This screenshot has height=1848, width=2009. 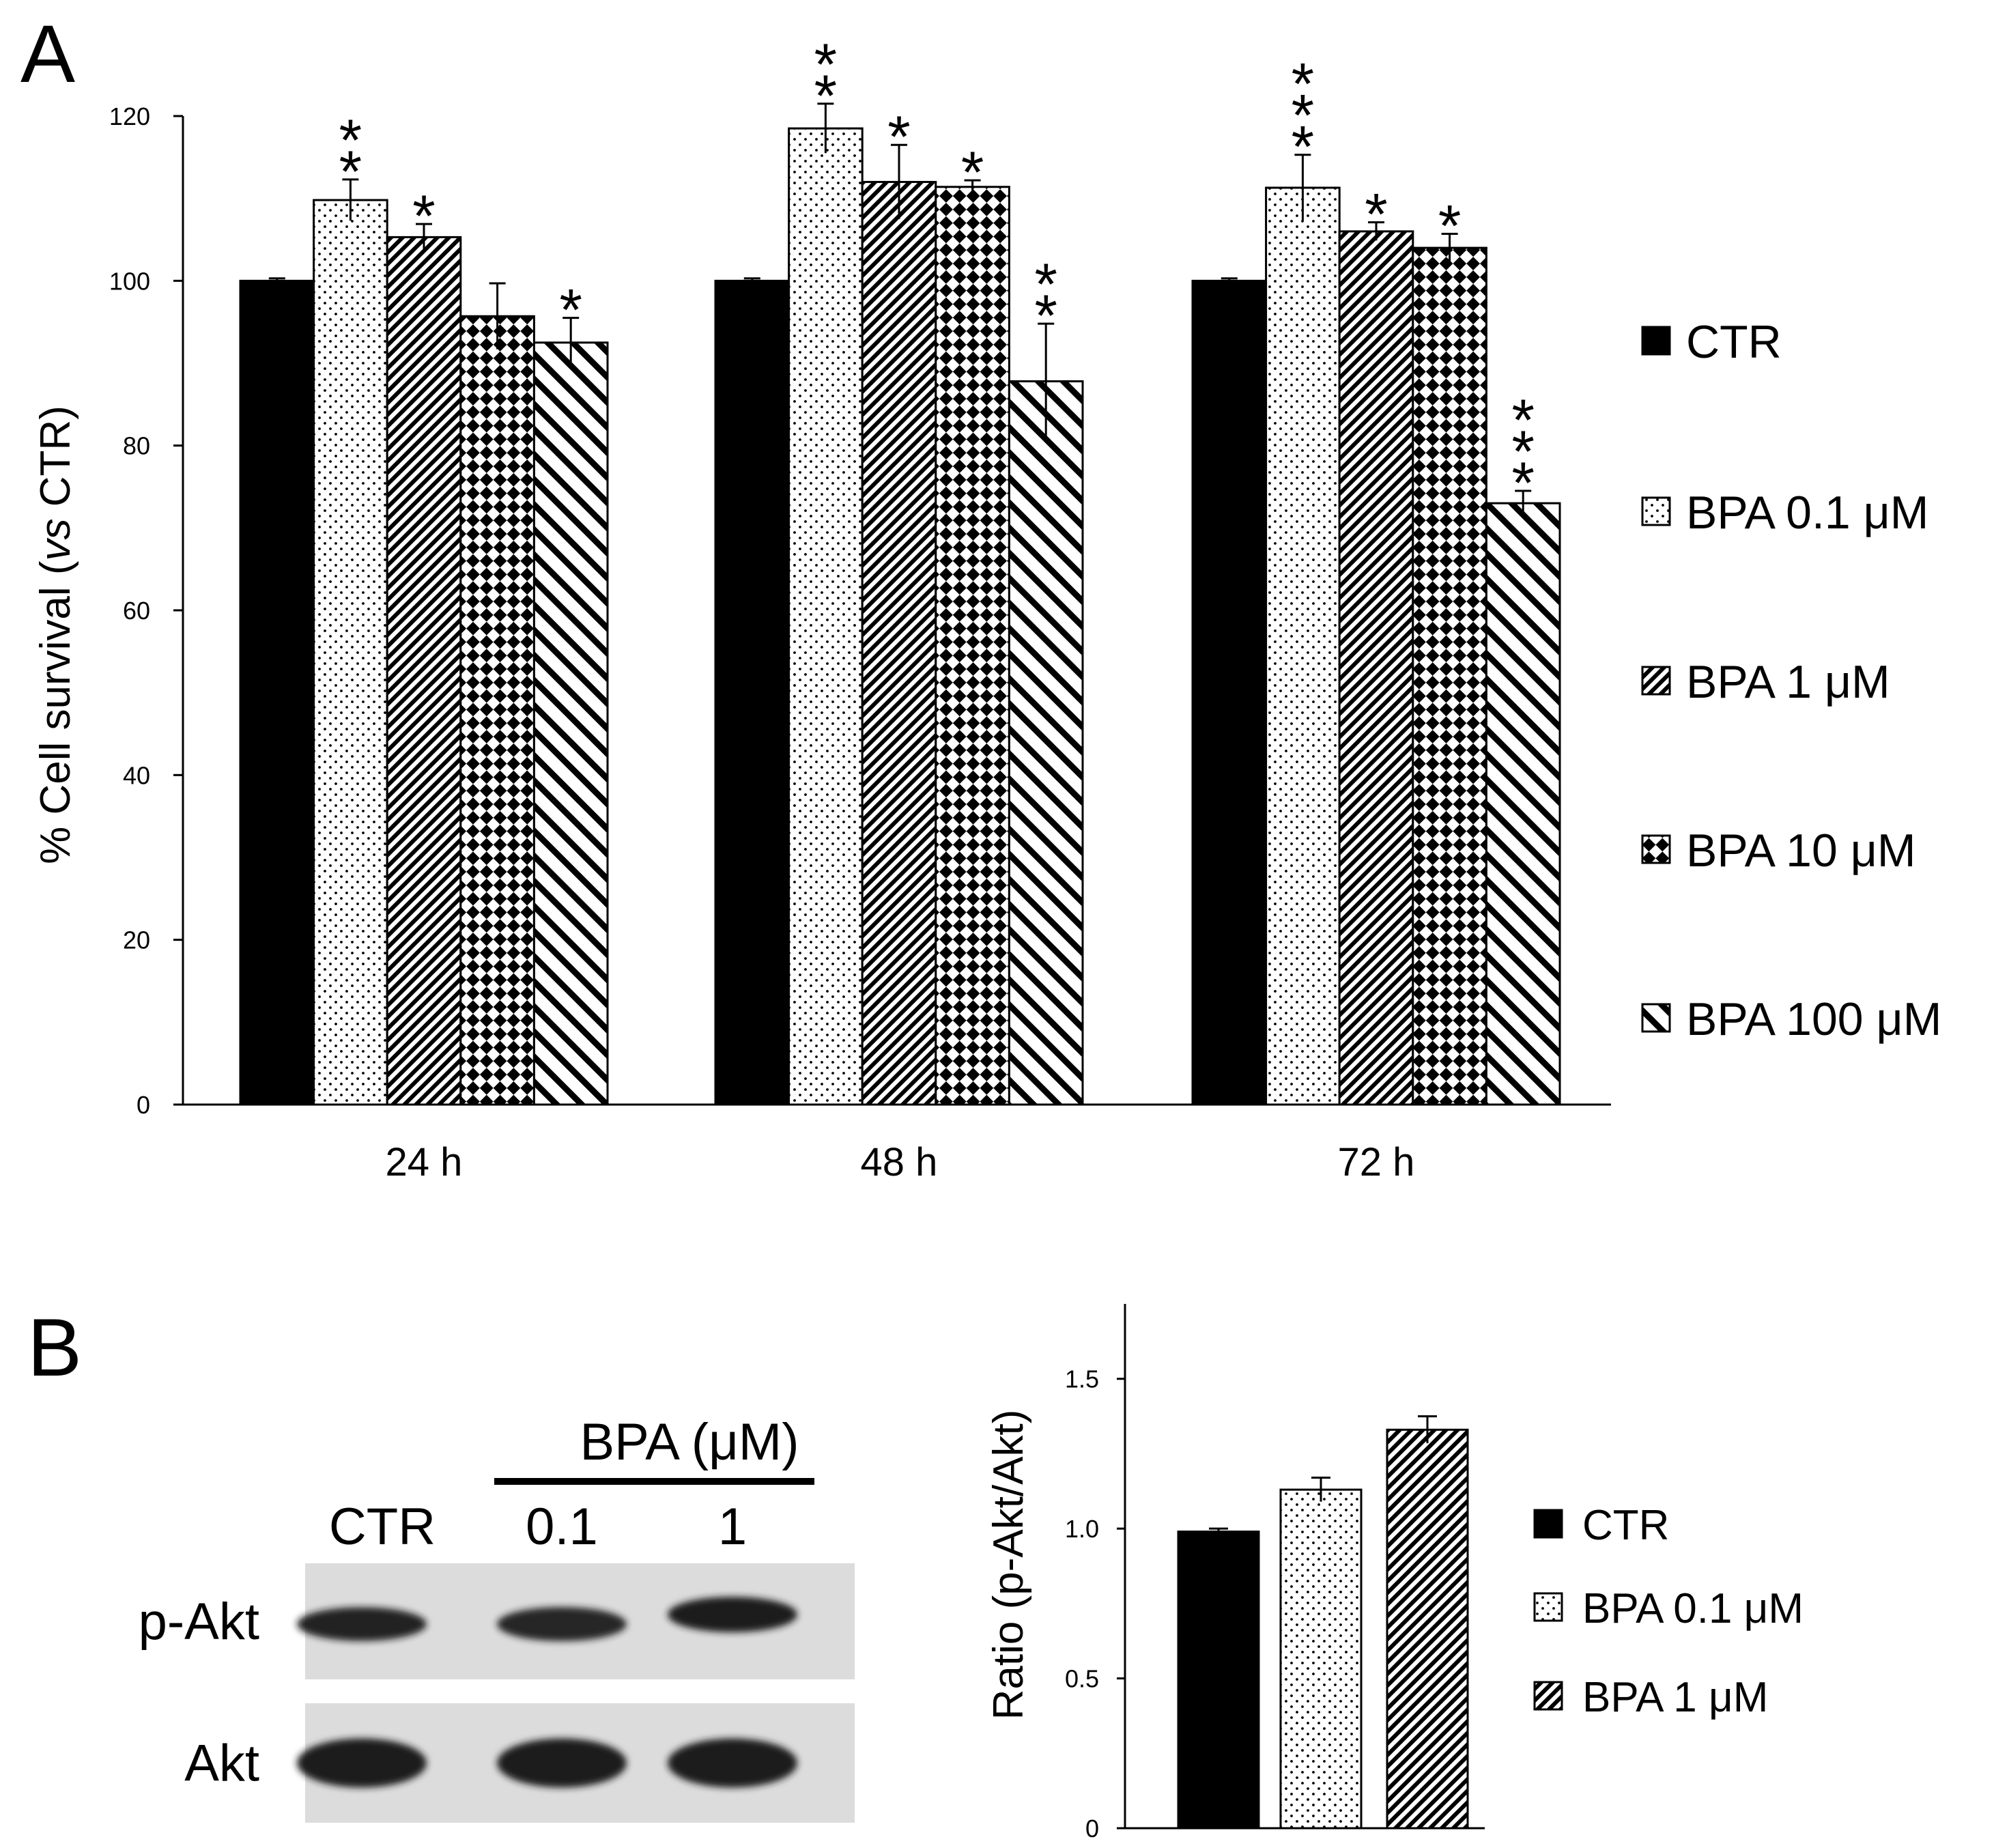 What do you see at coordinates (199, 1622) in the screenshot?
I see `blot-row-label: p-Akt` at bounding box center [199, 1622].